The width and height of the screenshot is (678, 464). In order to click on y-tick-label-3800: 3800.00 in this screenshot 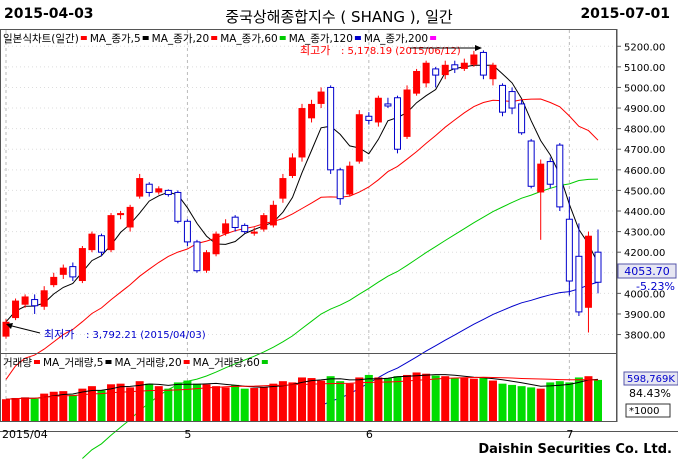, I will do `click(644, 336)`.